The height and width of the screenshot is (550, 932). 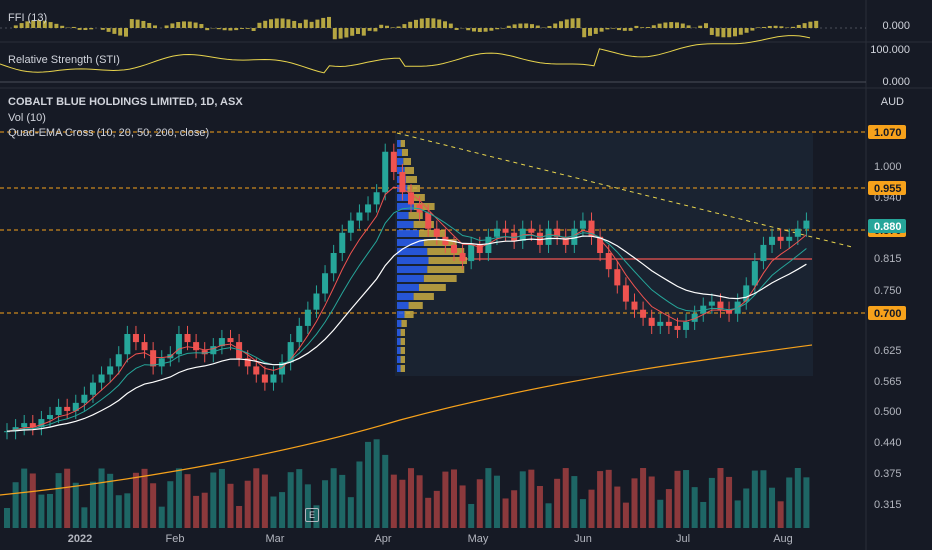 What do you see at coordinates (27, 118) in the screenshot?
I see `vol-label: Vol (10)` at bounding box center [27, 118].